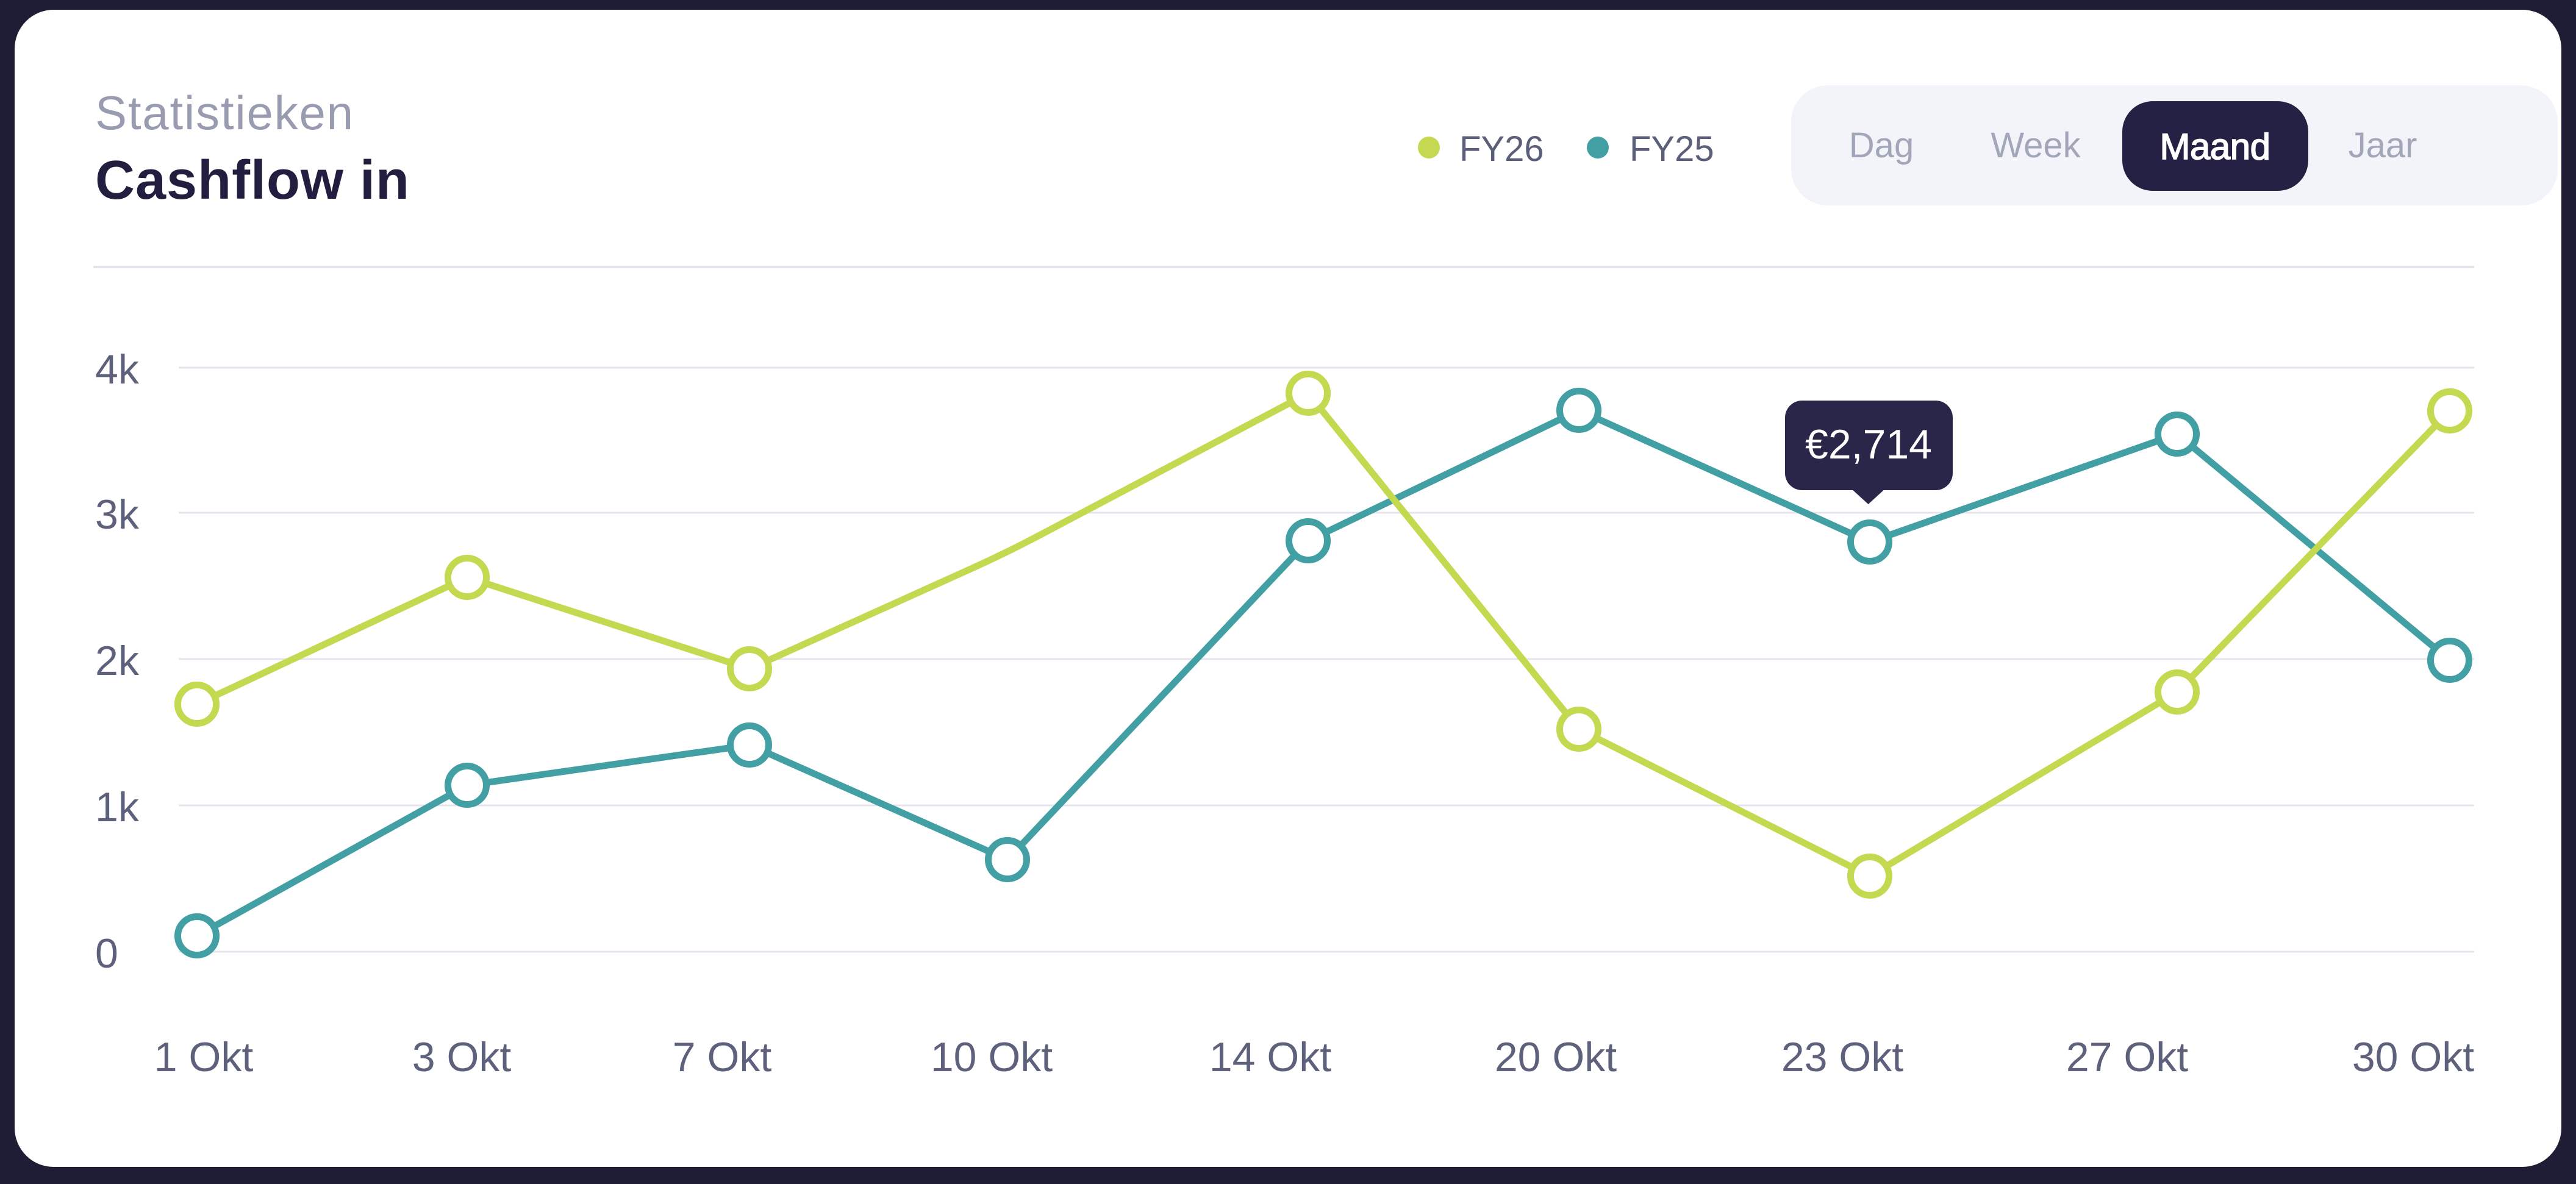 This screenshot has height=1184, width=2576. Describe the element at coordinates (462, 1057) in the screenshot. I see `svg-text: 3 Okt` at that location.